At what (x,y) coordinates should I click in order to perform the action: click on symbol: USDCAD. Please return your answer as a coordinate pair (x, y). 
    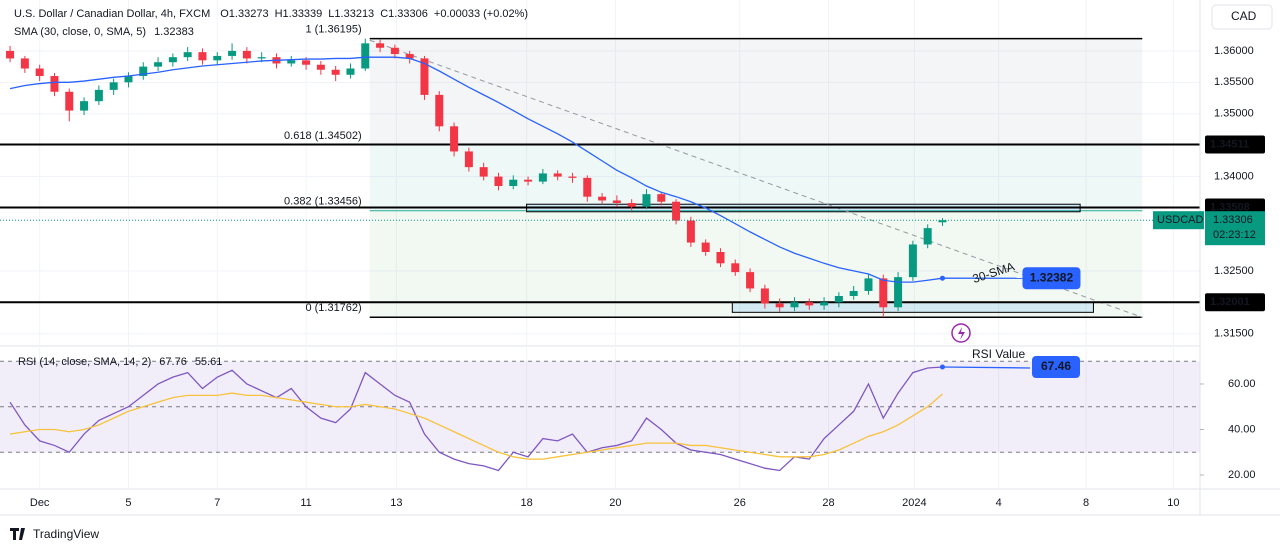
    Looking at the image, I should click on (1180, 220).